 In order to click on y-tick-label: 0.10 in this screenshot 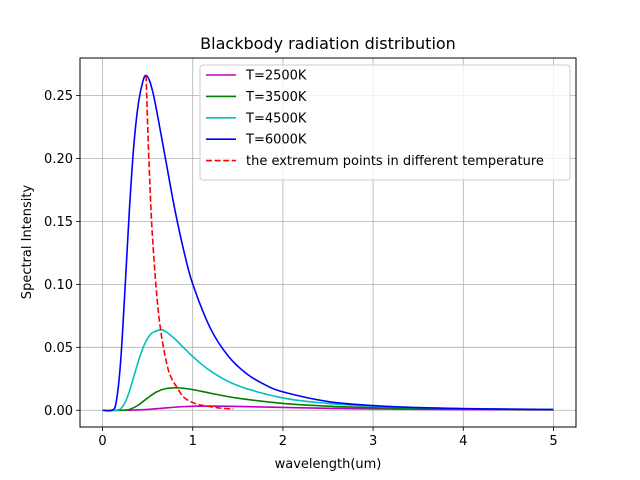, I will do `click(58, 285)`.